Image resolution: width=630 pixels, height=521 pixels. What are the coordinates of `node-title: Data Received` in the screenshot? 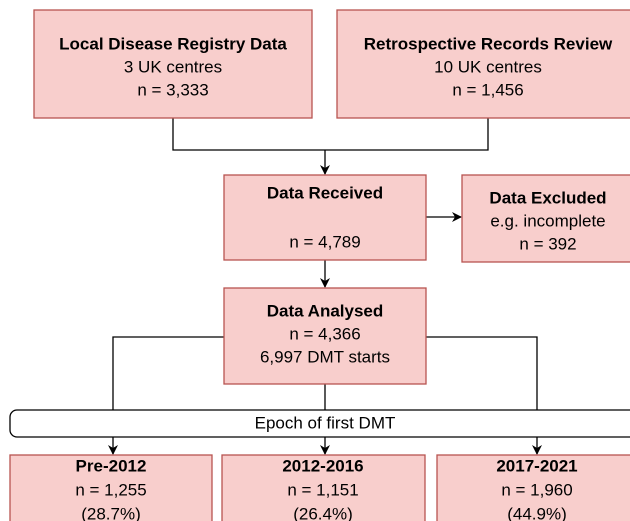 It's located at (325, 192).